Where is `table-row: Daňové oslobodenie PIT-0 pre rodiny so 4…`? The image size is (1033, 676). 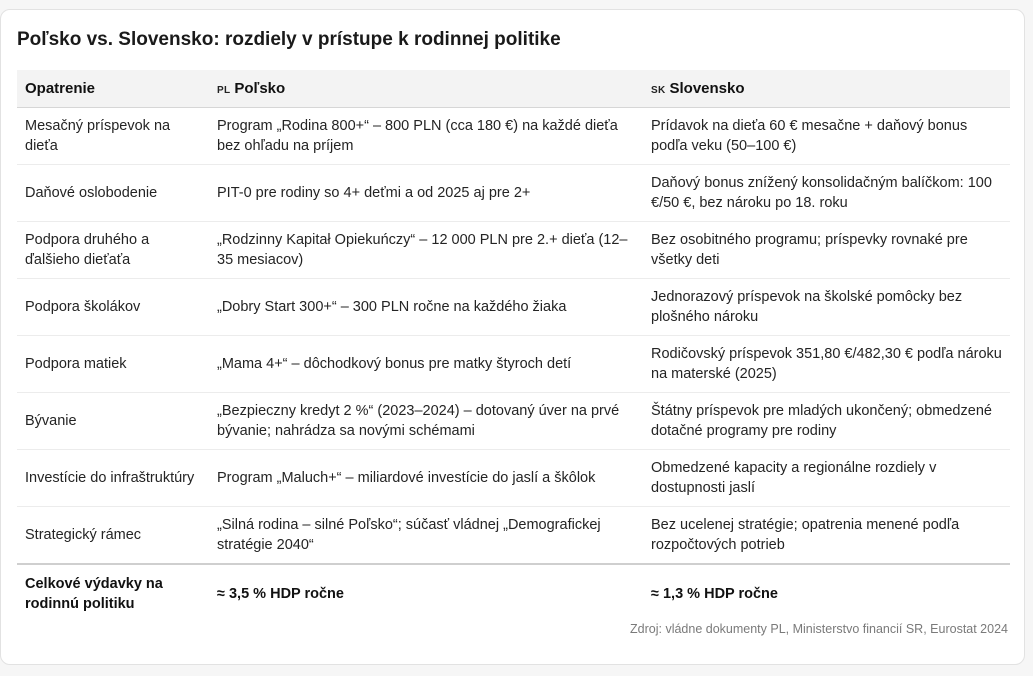
table-row: Daňové oslobodenie PIT-0 pre rodiny so 4… is located at coordinates (513, 193).